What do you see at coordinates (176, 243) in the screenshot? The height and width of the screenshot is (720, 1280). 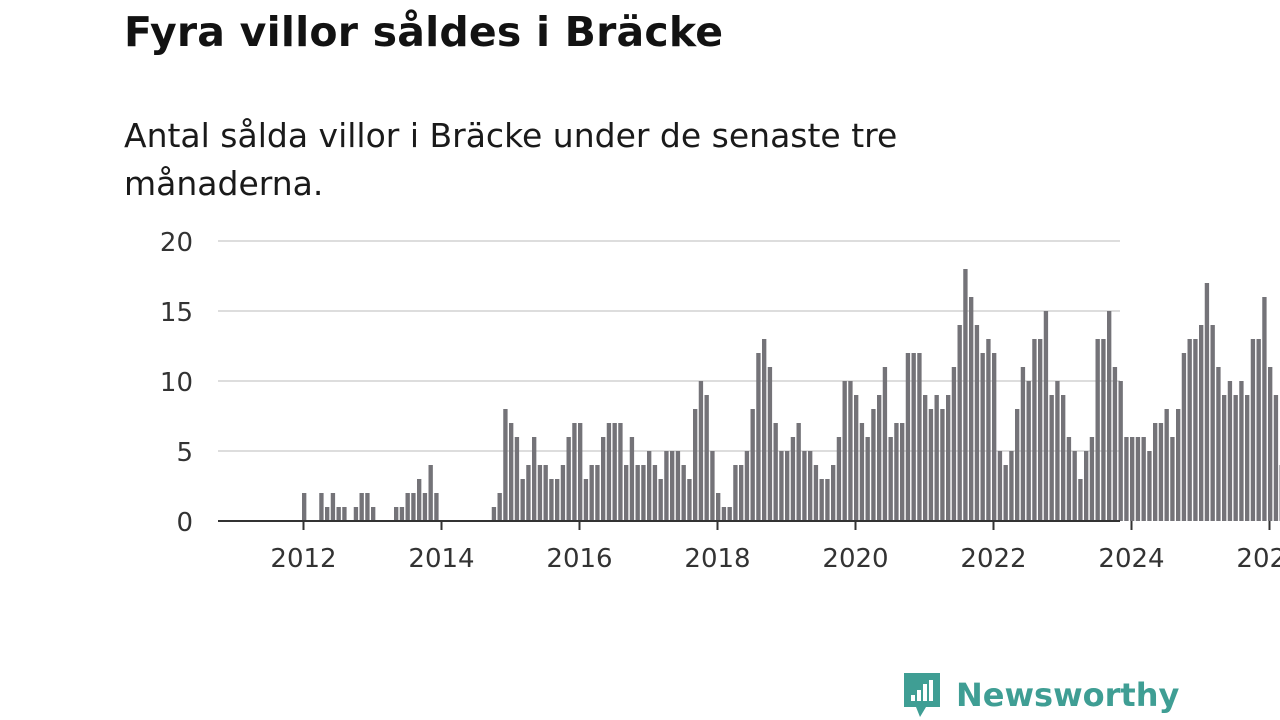 I see `y-tick-label: 20` at bounding box center [176, 243].